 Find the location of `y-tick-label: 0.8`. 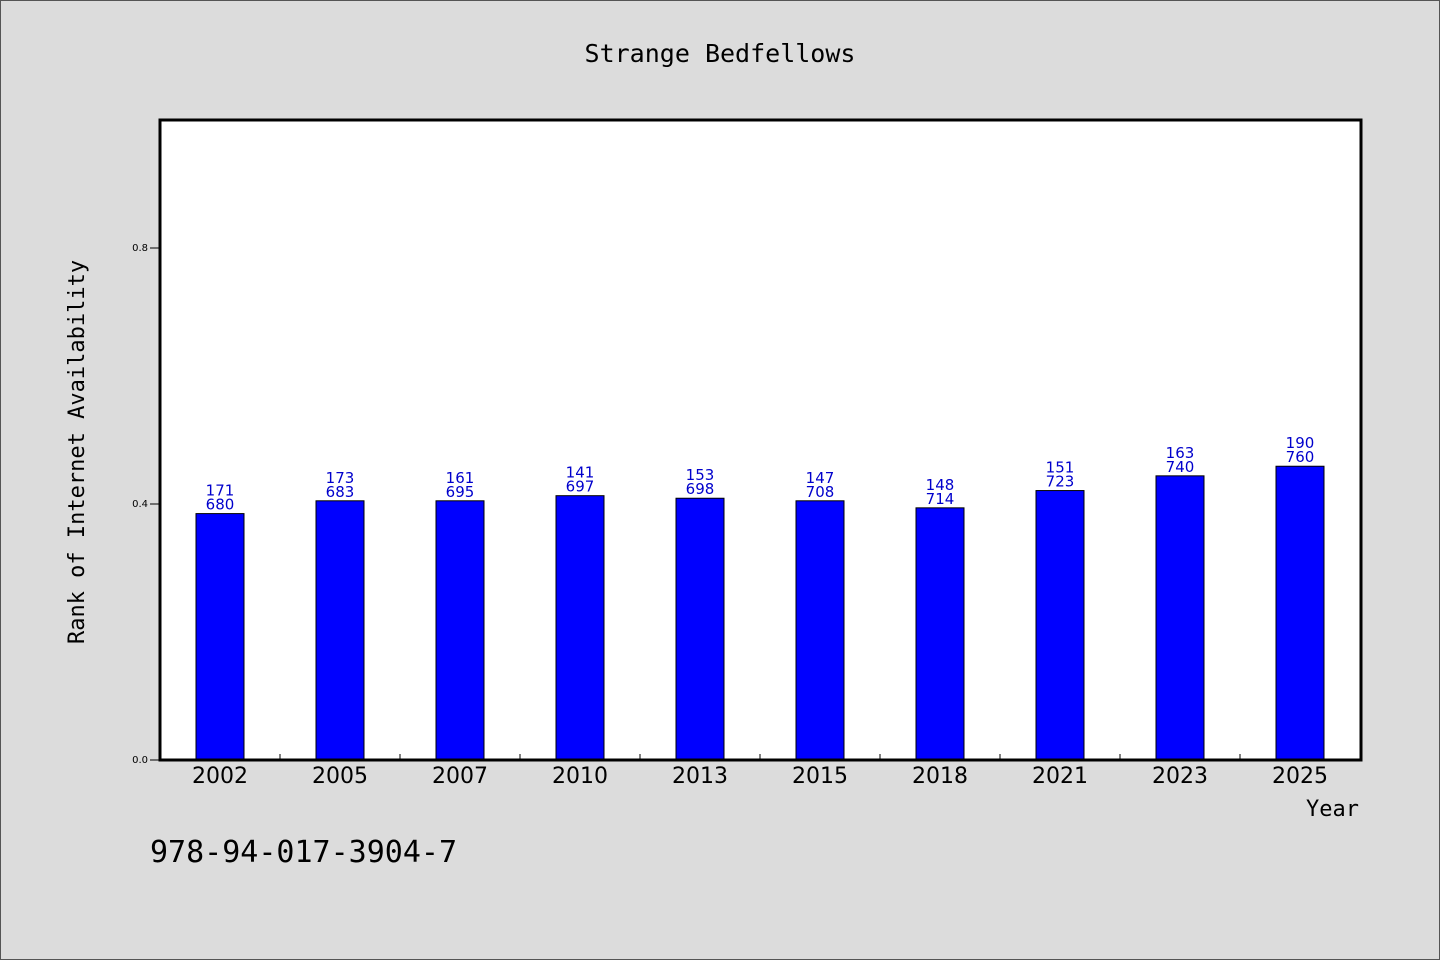

y-tick-label: 0.8 is located at coordinates (140, 248).